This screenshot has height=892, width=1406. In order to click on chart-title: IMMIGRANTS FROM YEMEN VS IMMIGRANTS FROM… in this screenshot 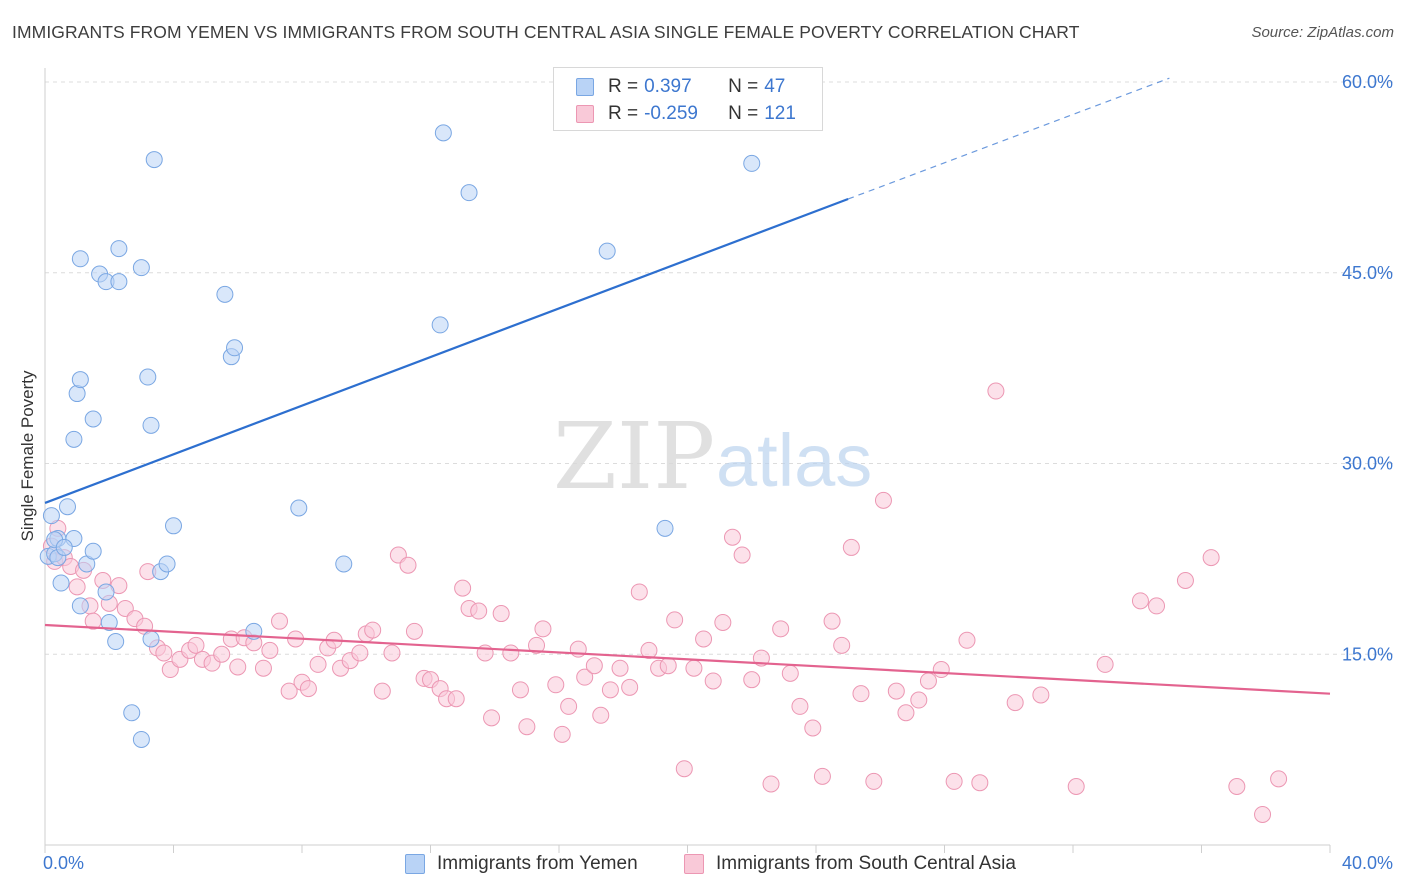, I will do `click(546, 32)`.